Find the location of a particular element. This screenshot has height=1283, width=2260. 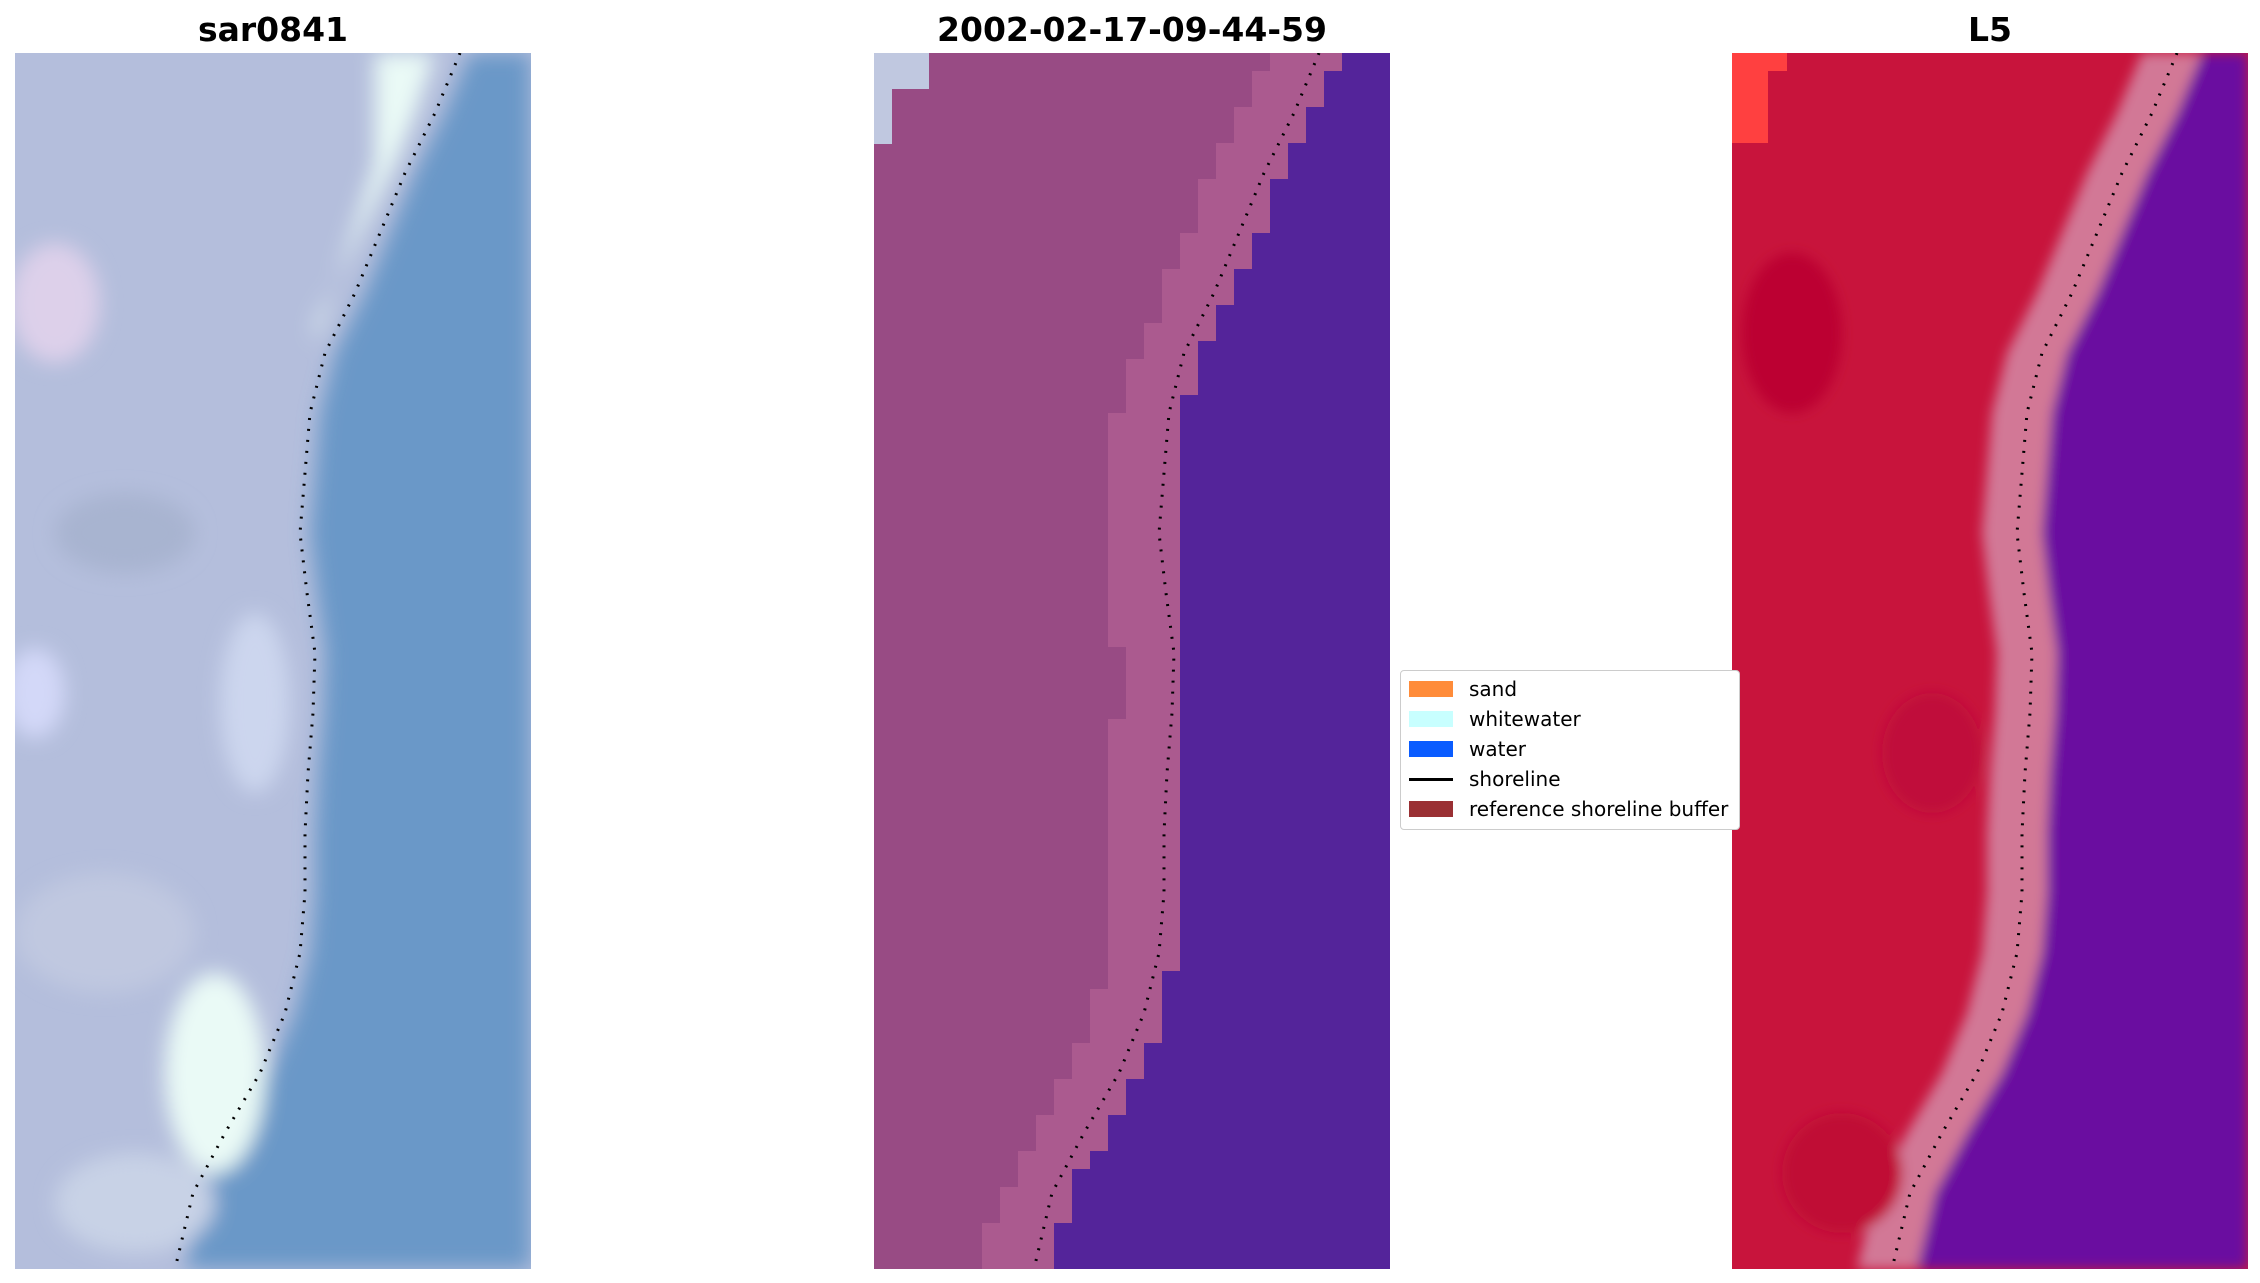

legend-item-shoreline: shoreline is located at coordinates (1574, 779).